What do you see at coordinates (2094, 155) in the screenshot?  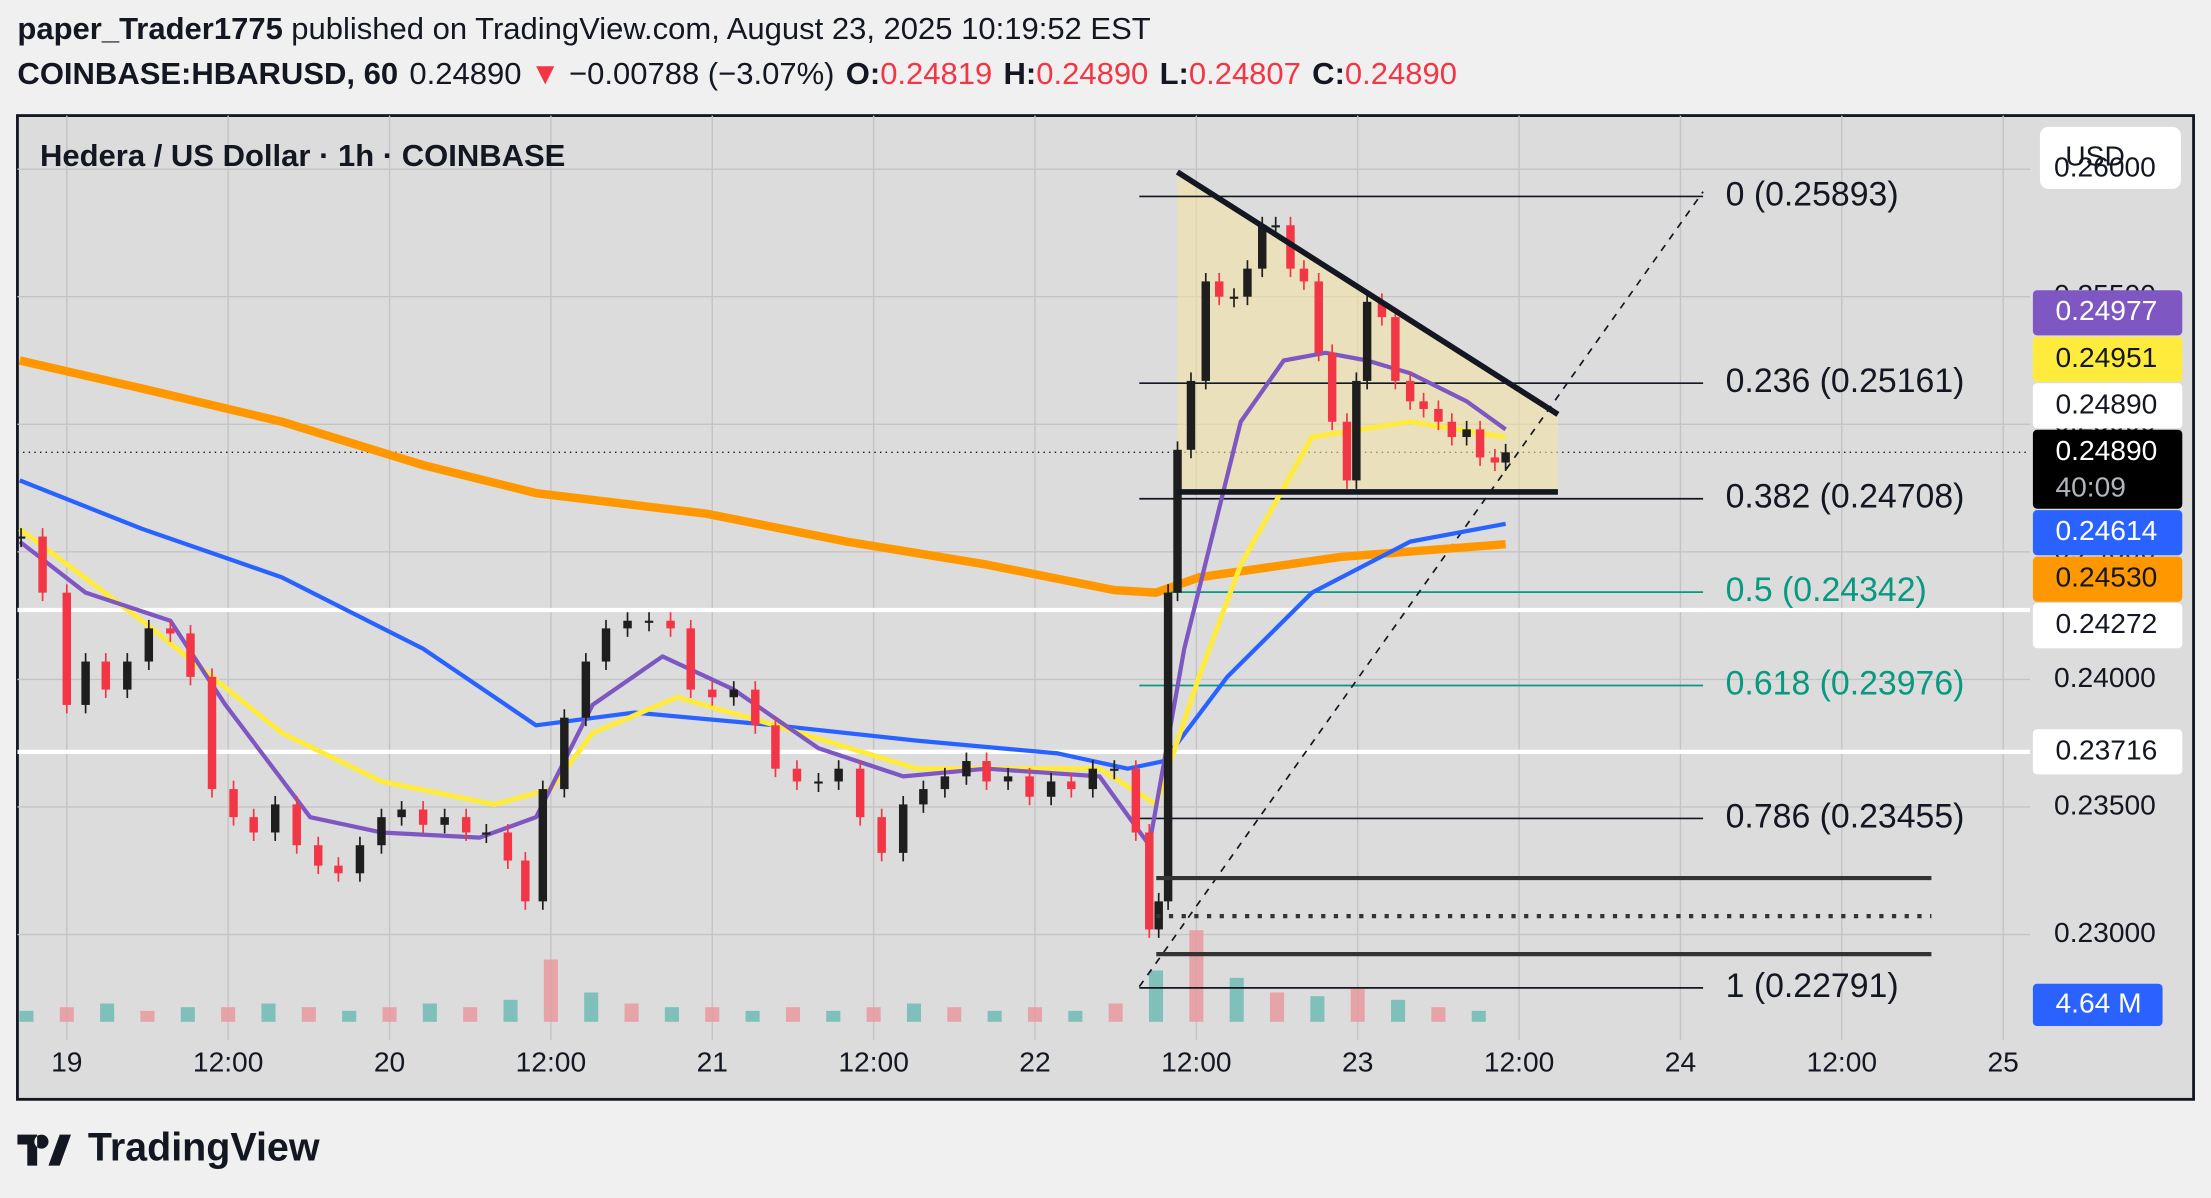 I see `currency: USD` at bounding box center [2094, 155].